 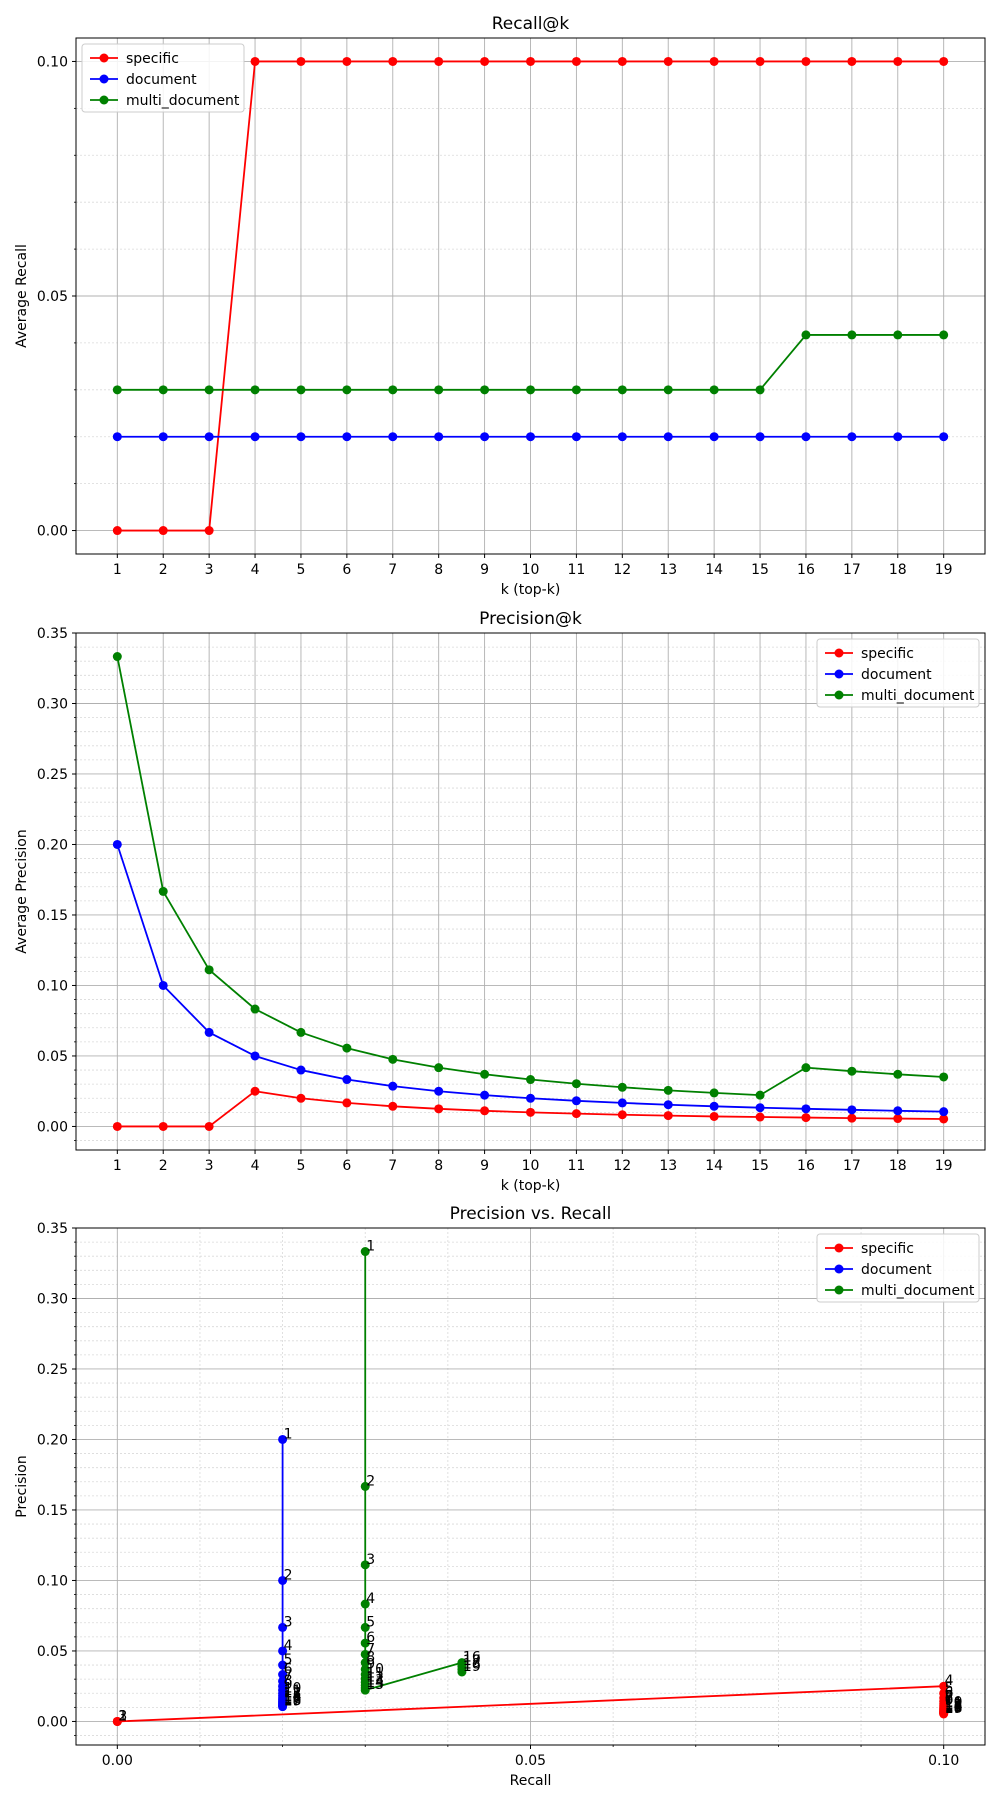 I want to click on x-tick-label: 10, so click(x=531, y=570).